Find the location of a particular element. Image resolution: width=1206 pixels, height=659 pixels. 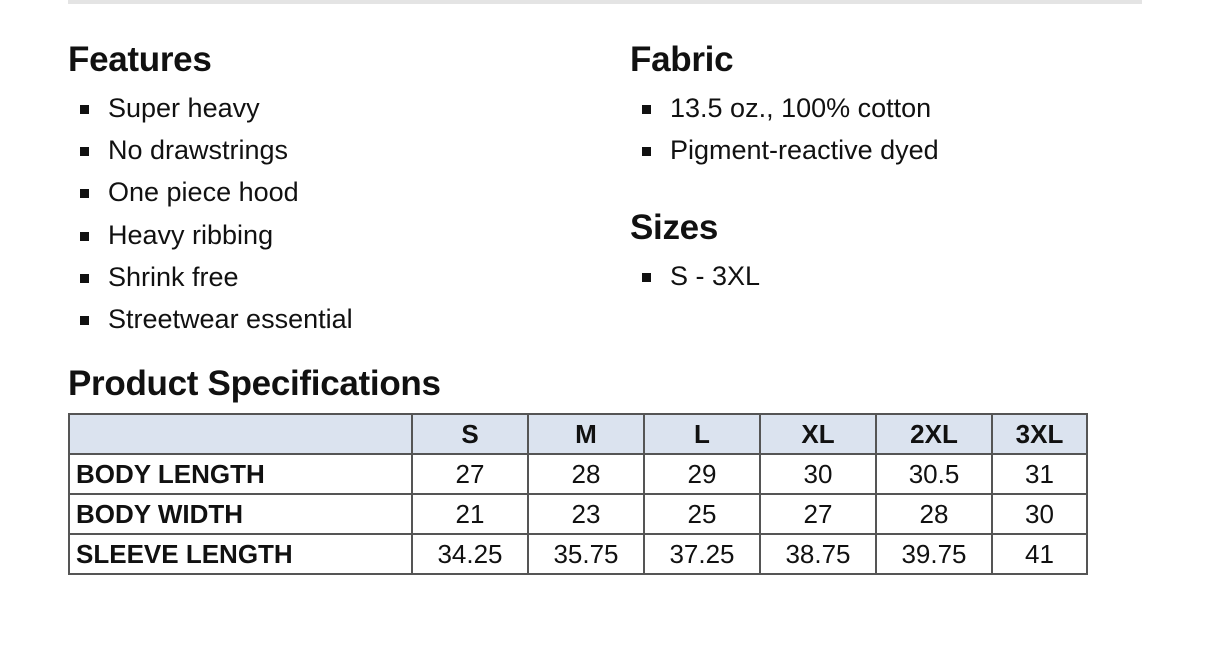

table-cell: 29 is located at coordinates (702, 474).